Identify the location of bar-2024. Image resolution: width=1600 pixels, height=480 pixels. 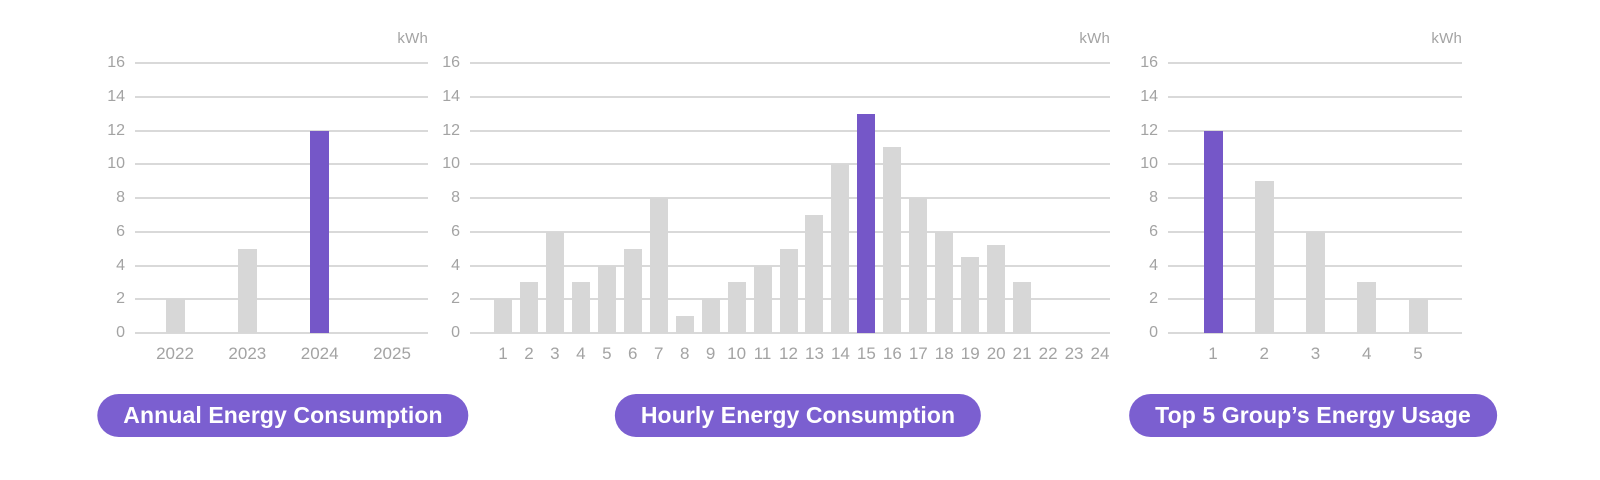
(320, 231).